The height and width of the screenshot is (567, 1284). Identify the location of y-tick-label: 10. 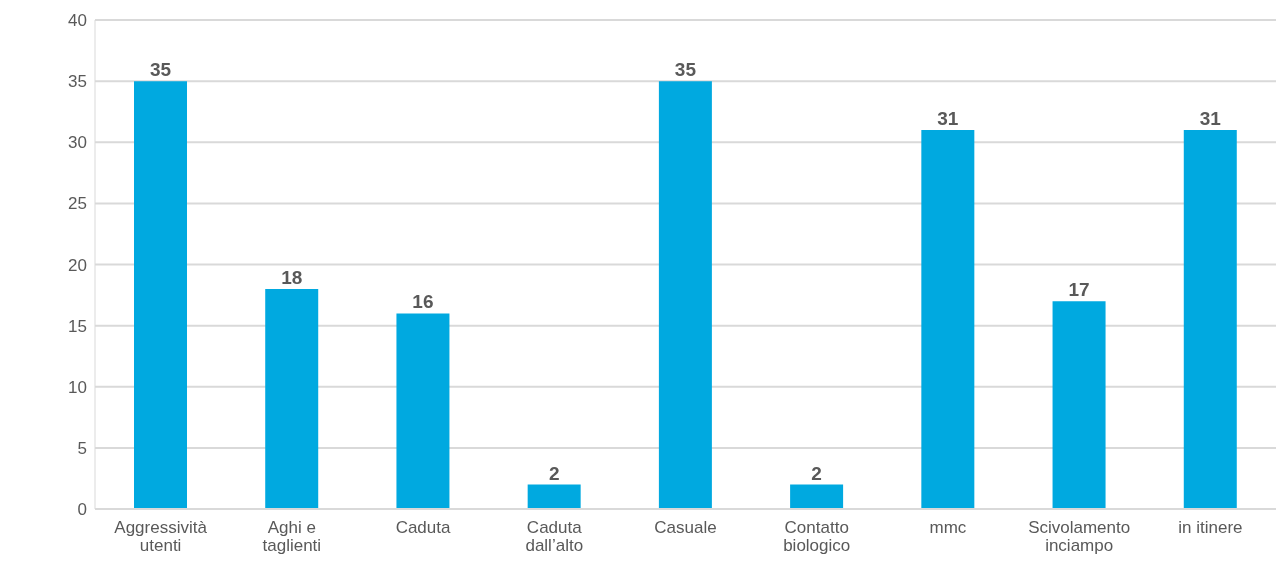
(77, 387).